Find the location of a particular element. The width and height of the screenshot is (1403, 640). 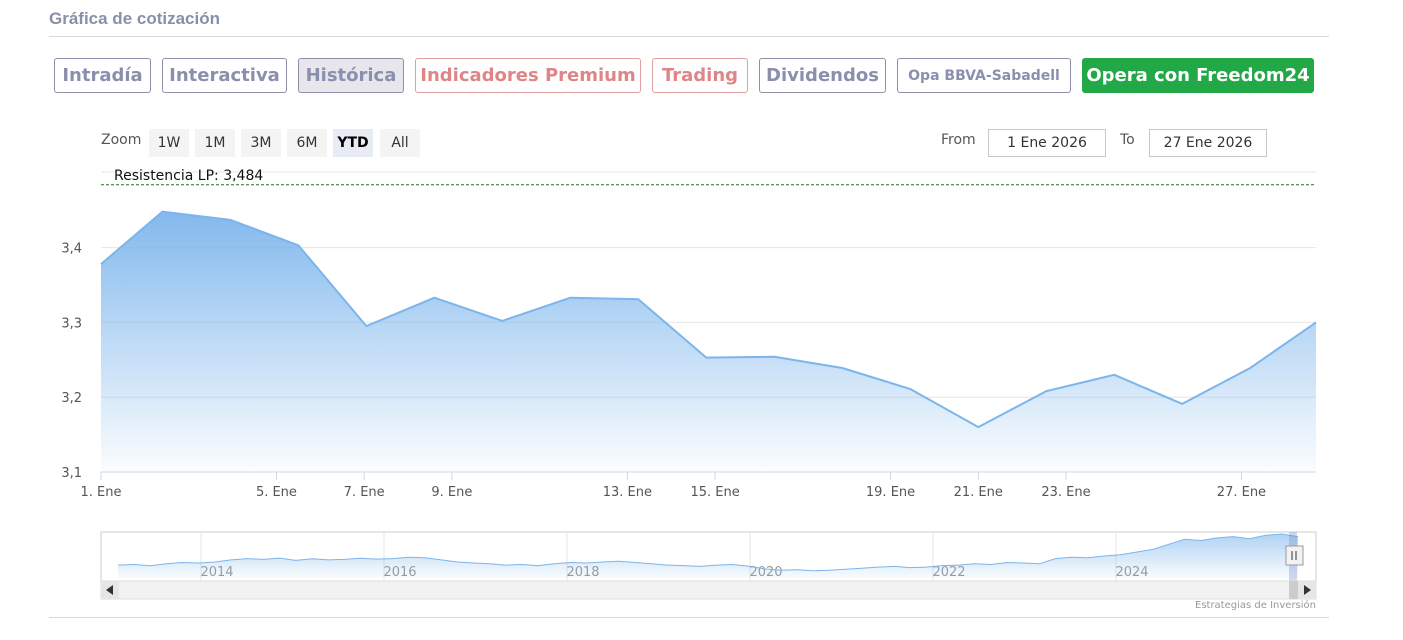

y-tick-label: 3,3 is located at coordinates (71, 323).